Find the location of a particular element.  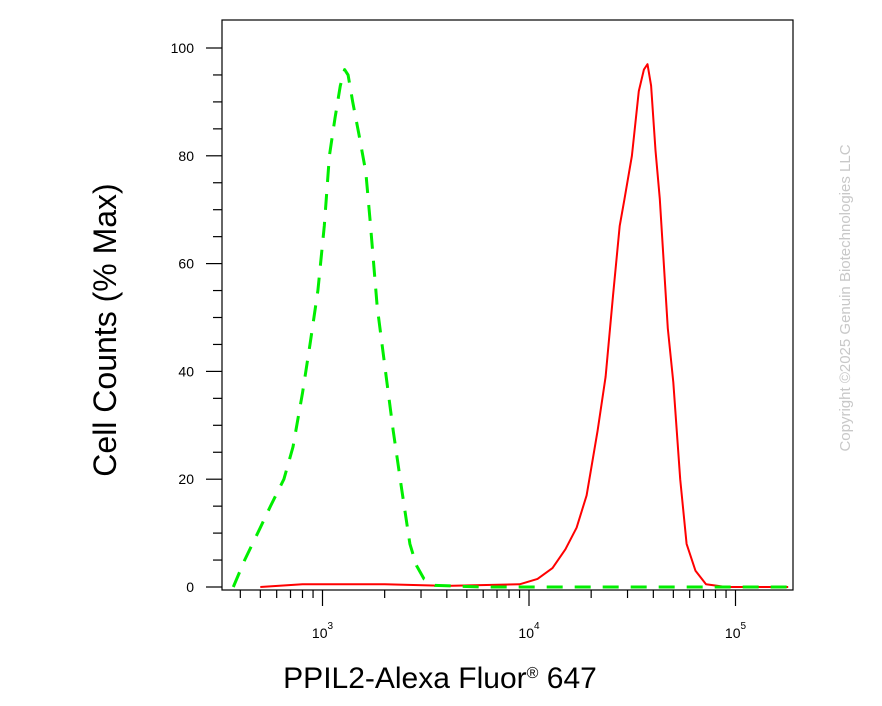

y-tick-label: 0 is located at coordinates (190, 587).